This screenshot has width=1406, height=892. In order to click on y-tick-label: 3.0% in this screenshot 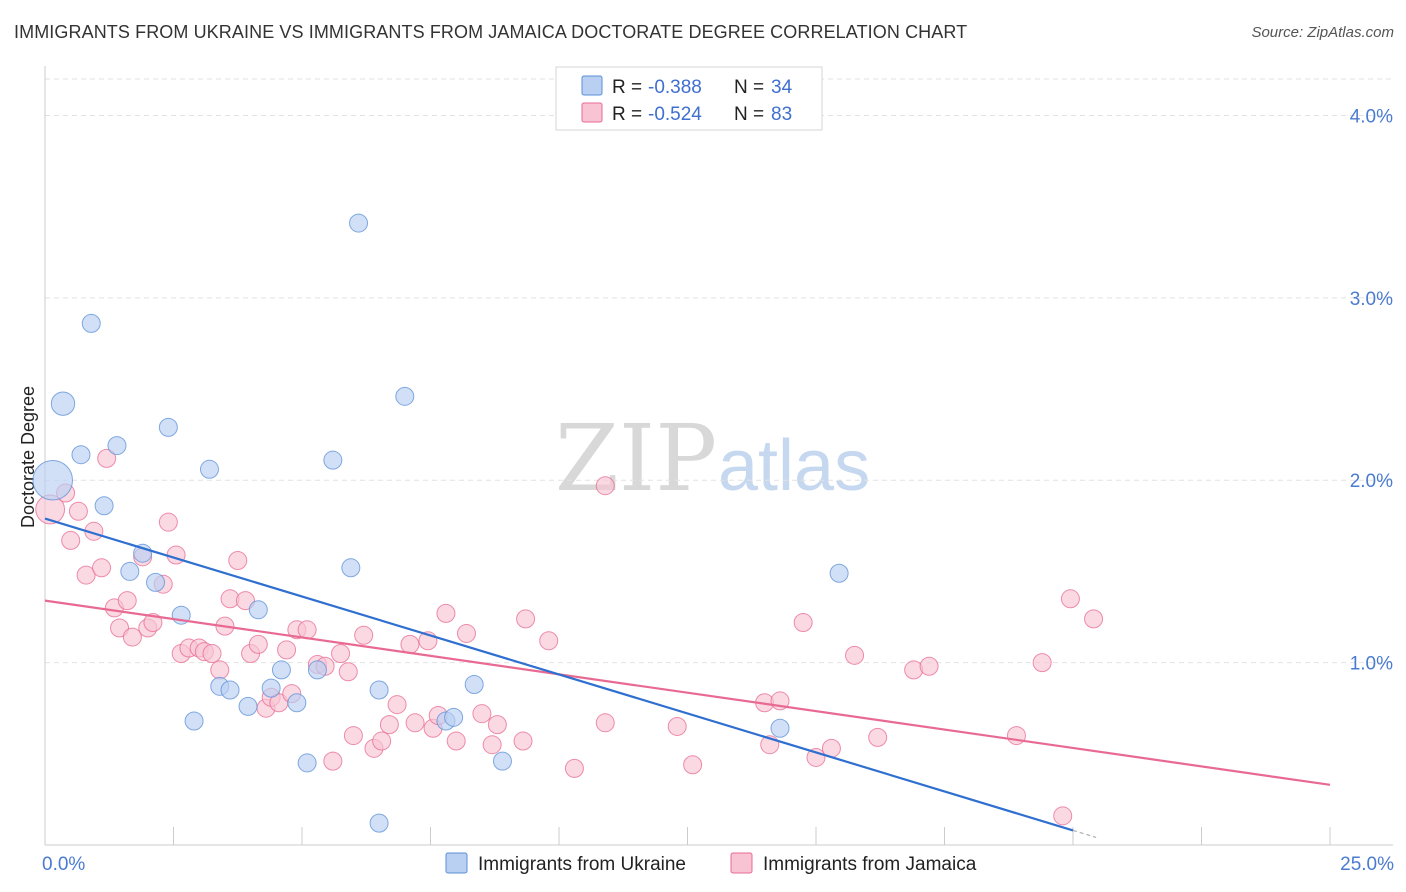, I will do `click(1371, 299)`.